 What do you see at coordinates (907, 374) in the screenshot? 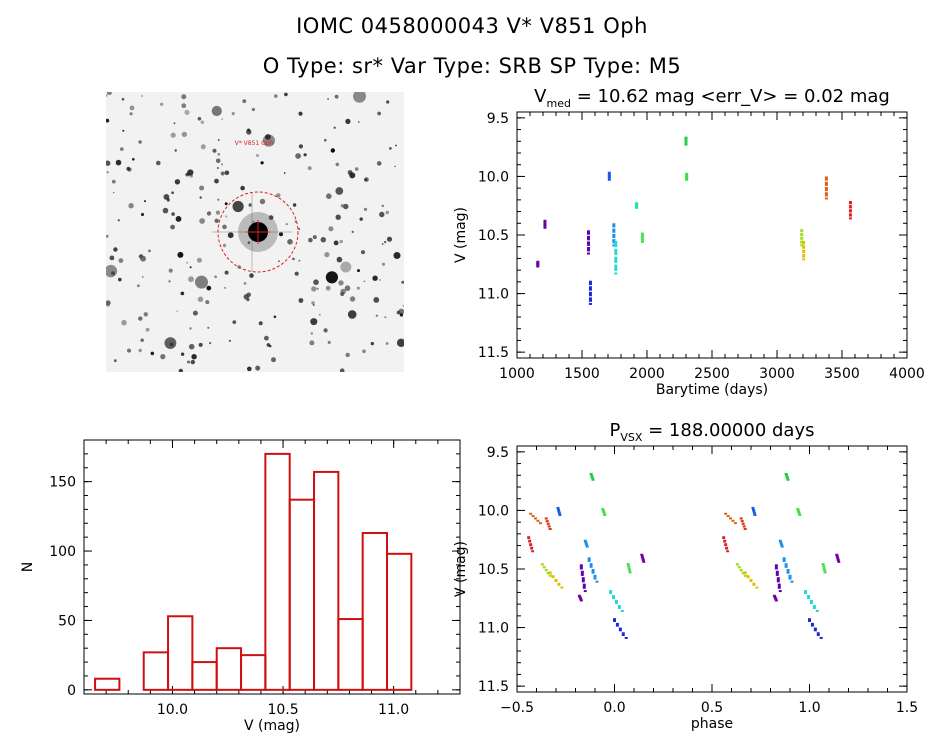
I see `x-tick-label: 4000` at bounding box center [907, 374].